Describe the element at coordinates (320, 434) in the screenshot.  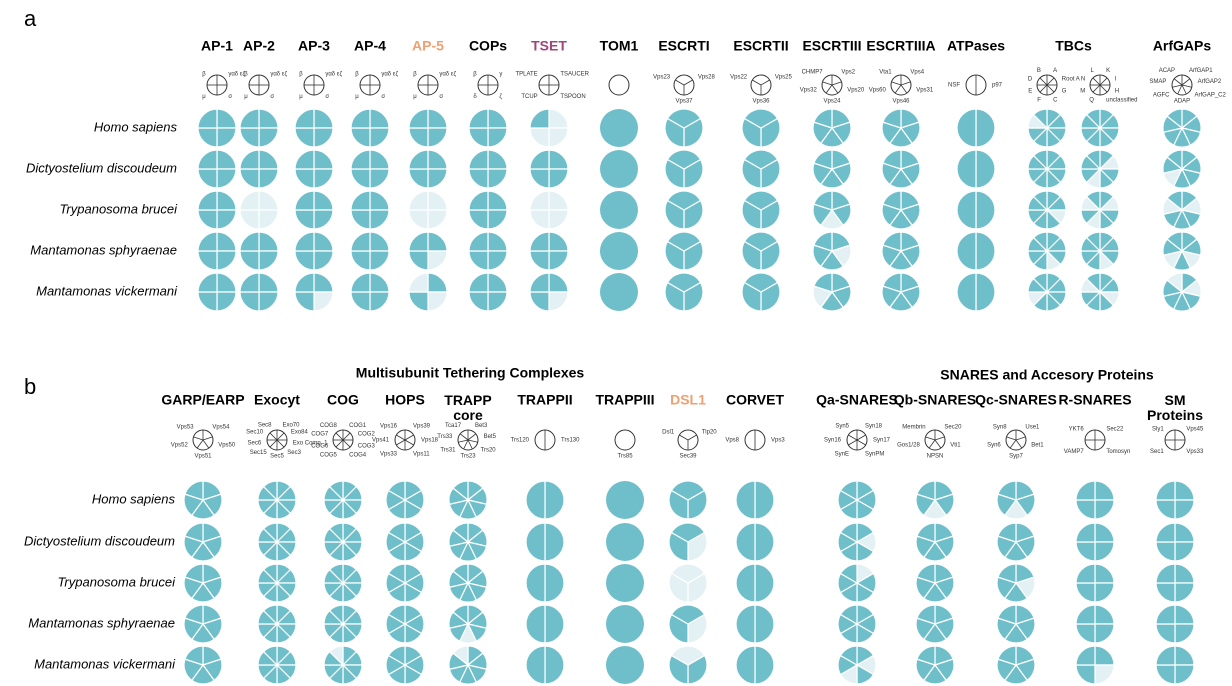
I see `key-label: COG7` at that location.